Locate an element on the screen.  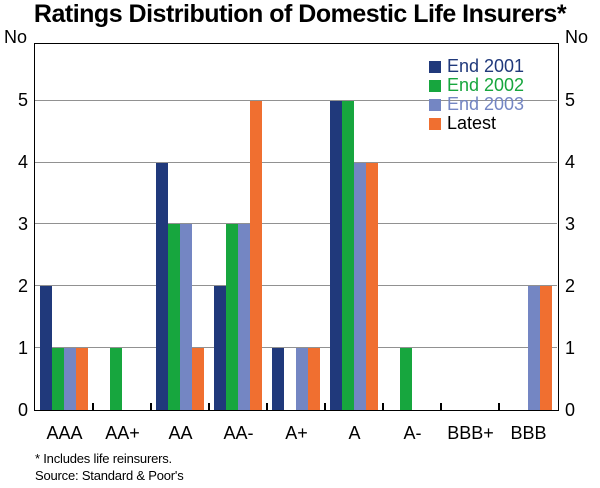
legend: End 2001 End 2002 End 2003 Latest is located at coordinates (476, 95).